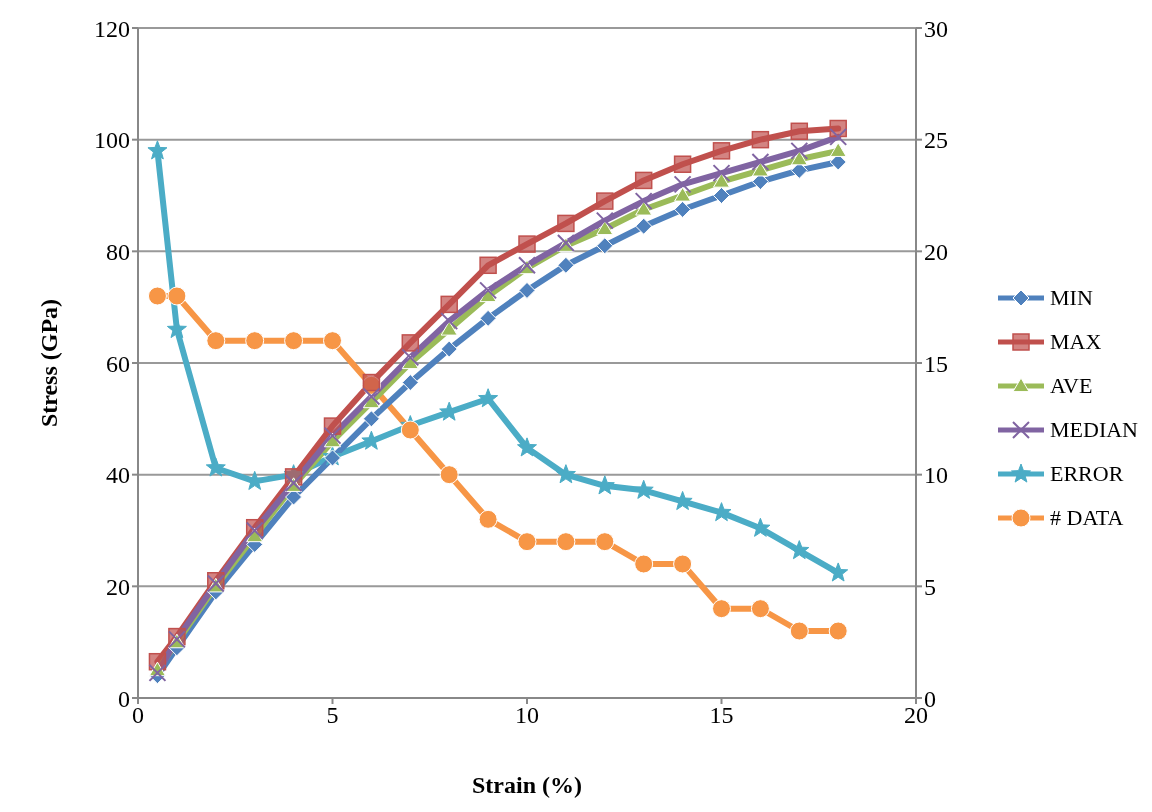  I want to click on legend-label: AVE, so click(1071, 386).